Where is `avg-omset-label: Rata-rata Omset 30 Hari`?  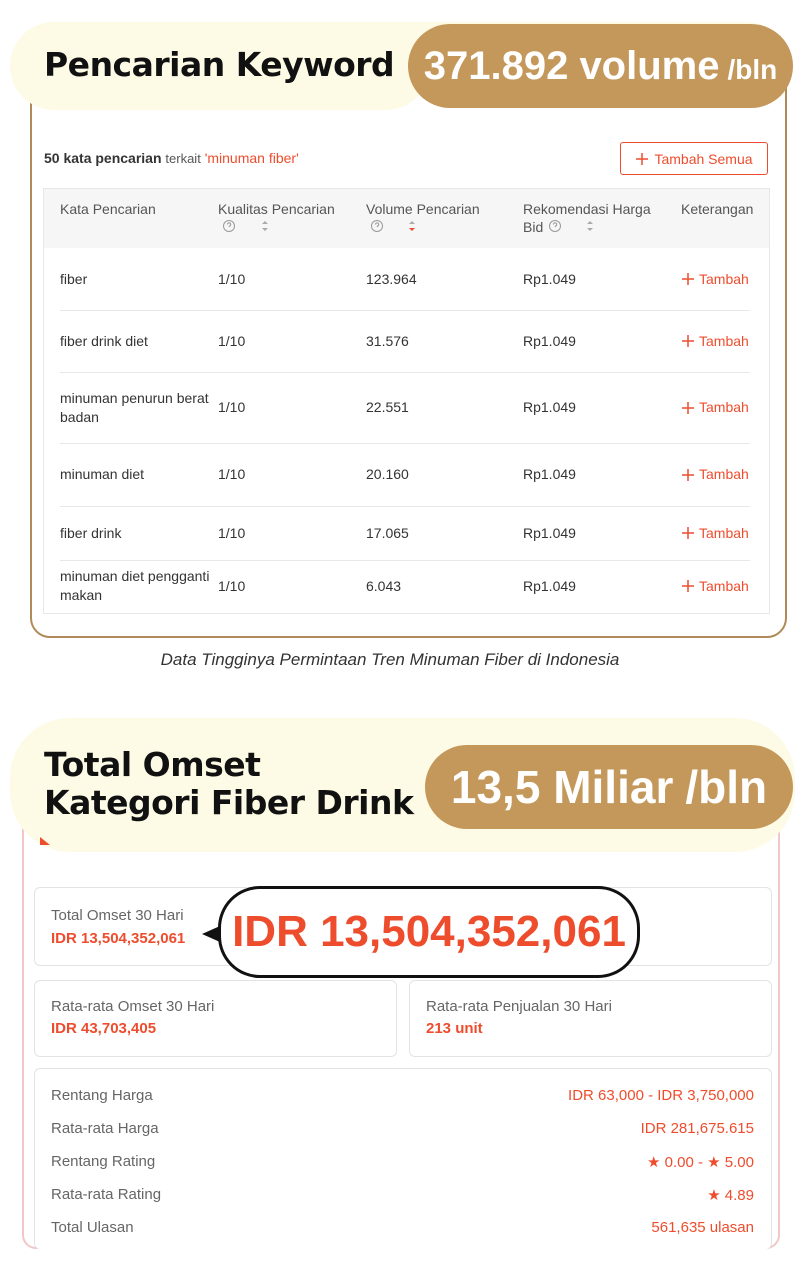
avg-omset-label: Rata-rata Omset 30 Hari is located at coordinates (133, 1006).